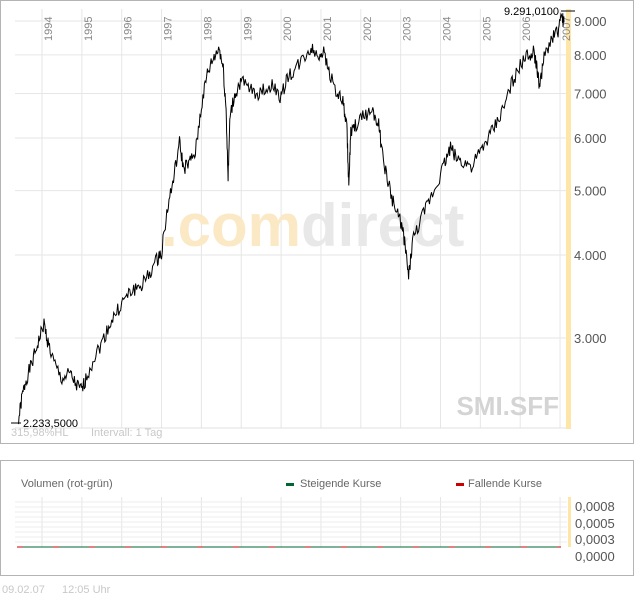 The height and width of the screenshot is (597, 634). I want to click on legend-rising-swatch, so click(290, 484).